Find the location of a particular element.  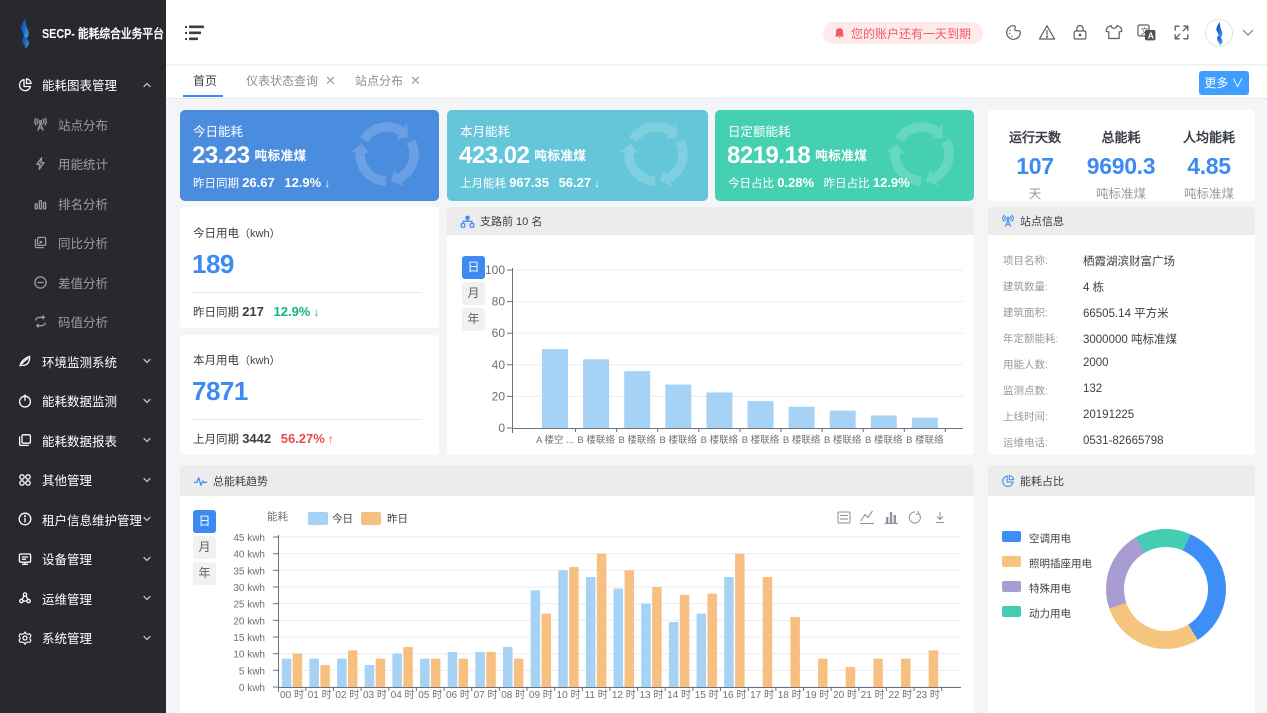

svg-text: 12 时 is located at coordinates (624, 695).